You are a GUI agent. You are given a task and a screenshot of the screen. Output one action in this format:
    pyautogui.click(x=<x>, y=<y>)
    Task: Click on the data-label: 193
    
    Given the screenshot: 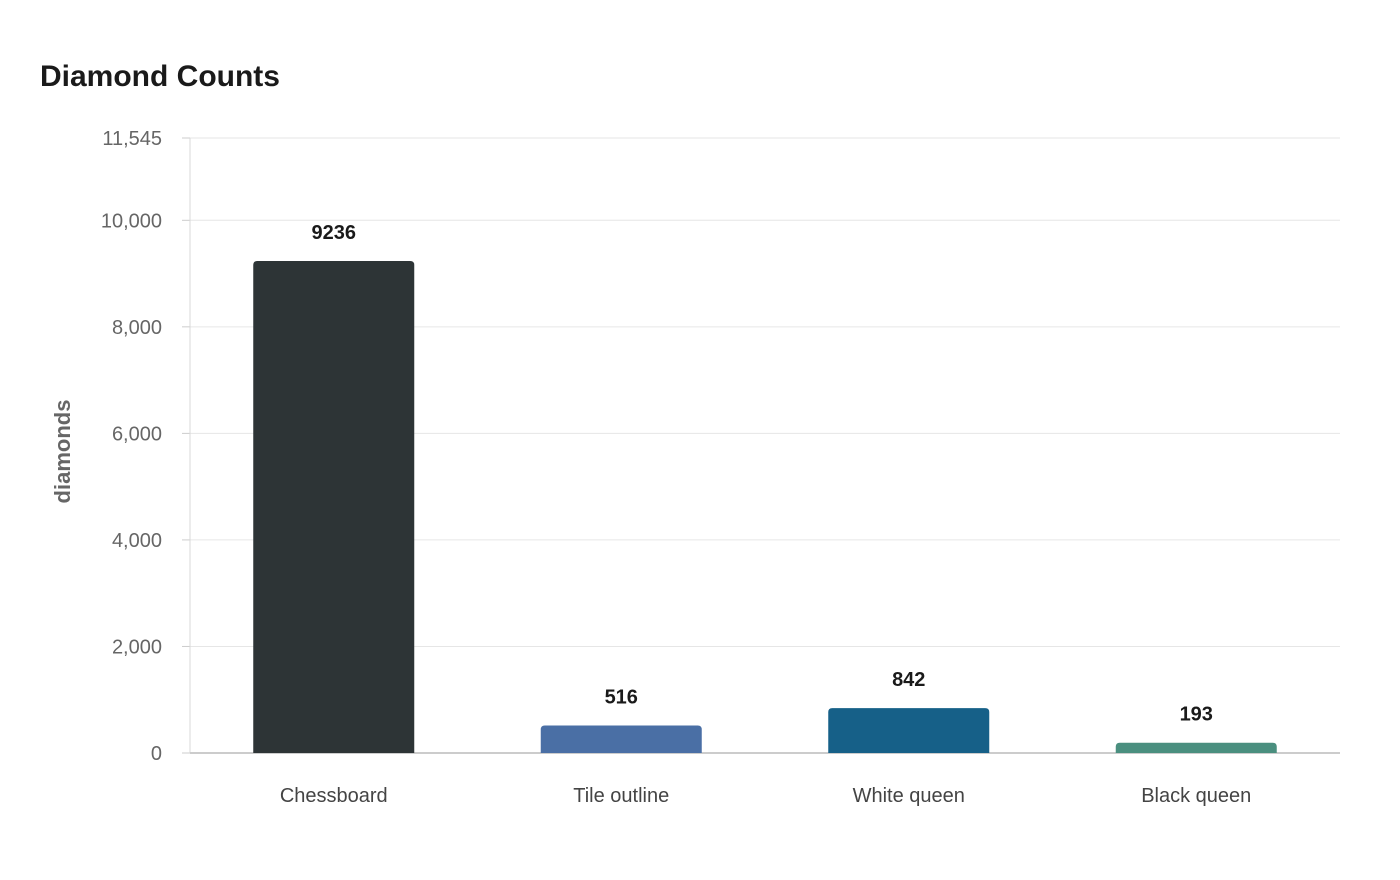 What is the action you would take?
    pyautogui.click(x=1196, y=715)
    